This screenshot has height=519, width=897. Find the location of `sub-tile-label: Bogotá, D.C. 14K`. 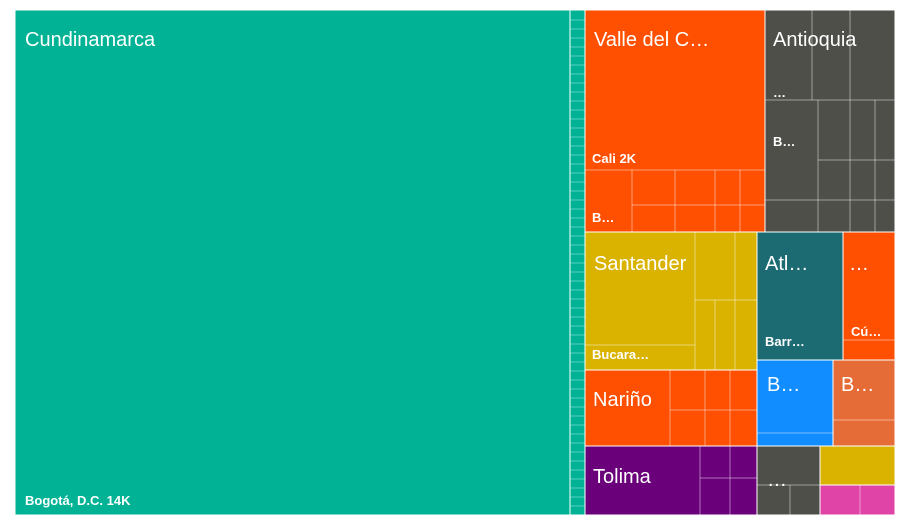

sub-tile-label: Bogotá, D.C. 14K is located at coordinates (78, 500).